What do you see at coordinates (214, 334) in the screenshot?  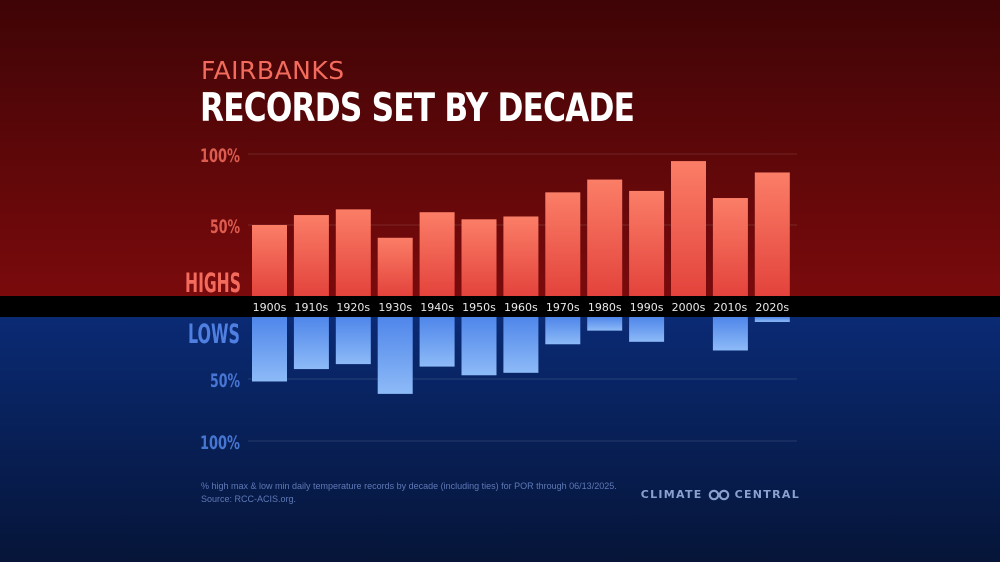 I see `lows-label: LOWS` at bounding box center [214, 334].